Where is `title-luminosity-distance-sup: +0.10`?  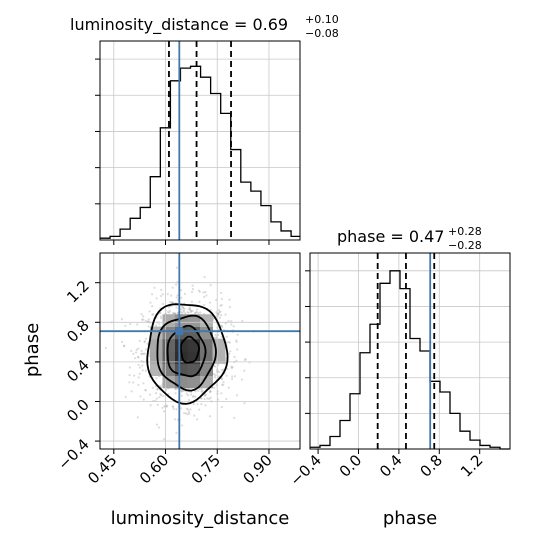
title-luminosity-distance-sup: +0.10 is located at coordinates (322, 19).